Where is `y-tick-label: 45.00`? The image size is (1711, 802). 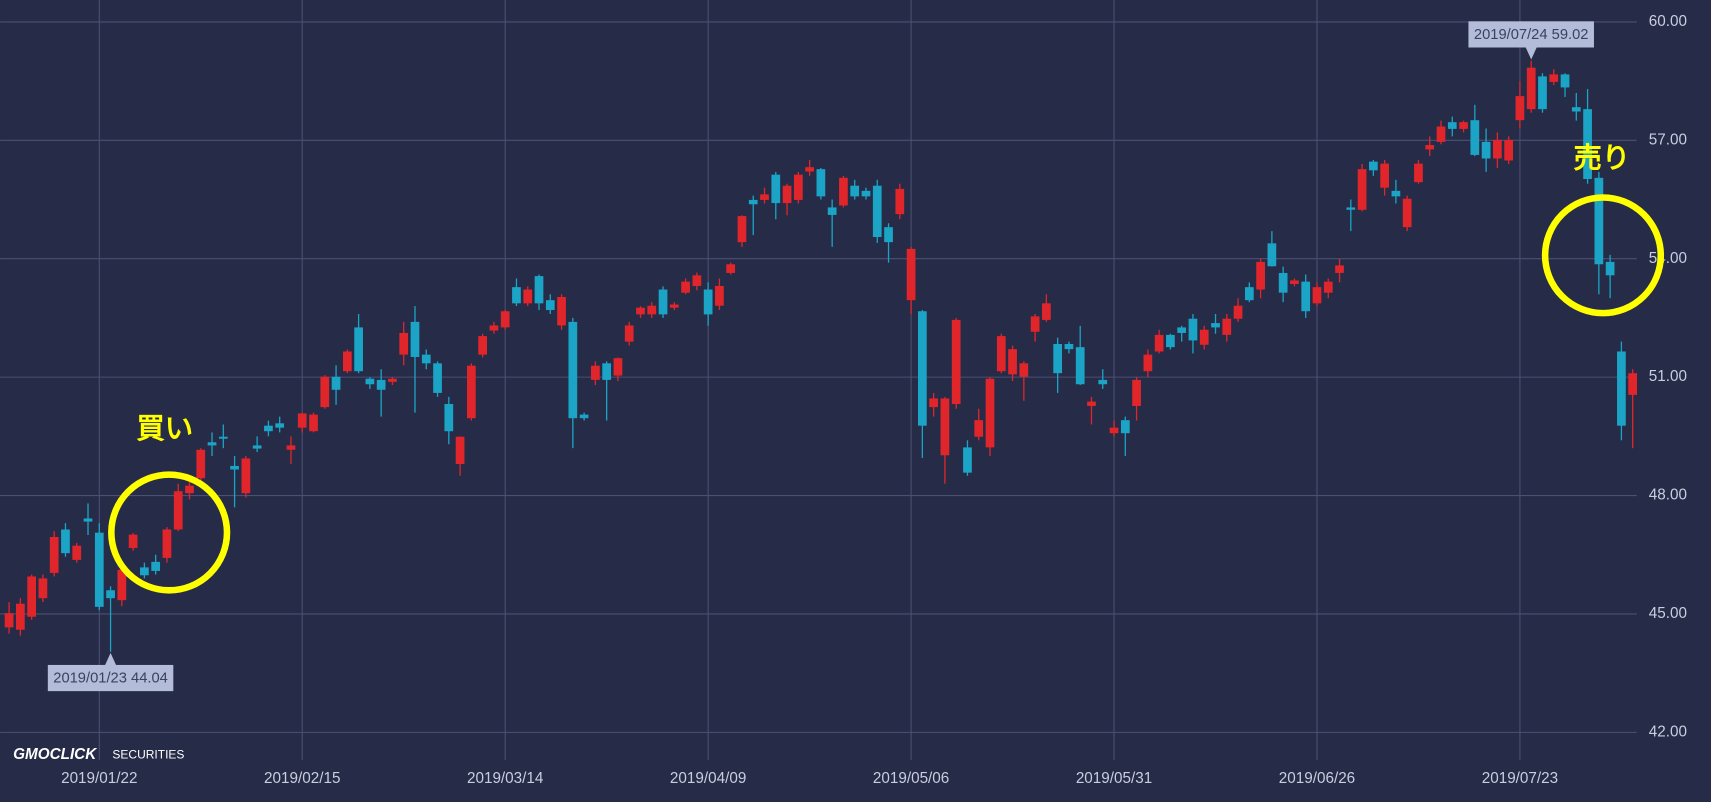
y-tick-label: 45.00 is located at coordinates (1668, 613).